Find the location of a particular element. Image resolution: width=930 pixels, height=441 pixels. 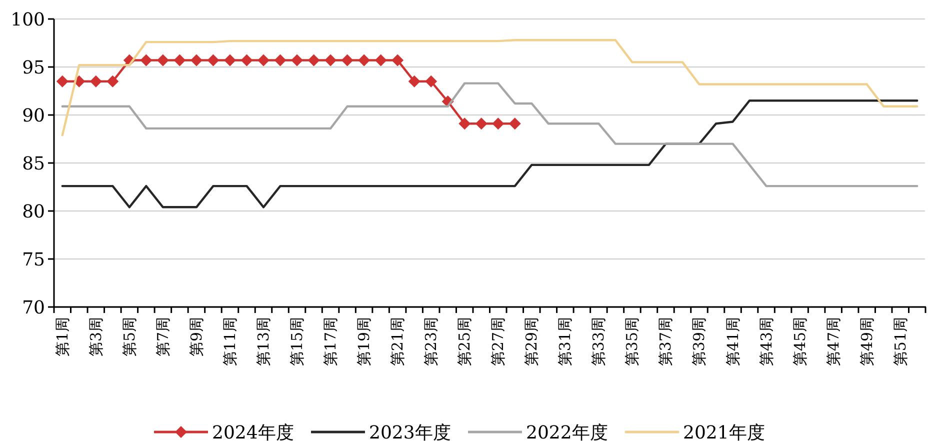

x-tick-label: 第45周 is located at coordinates (799, 341).